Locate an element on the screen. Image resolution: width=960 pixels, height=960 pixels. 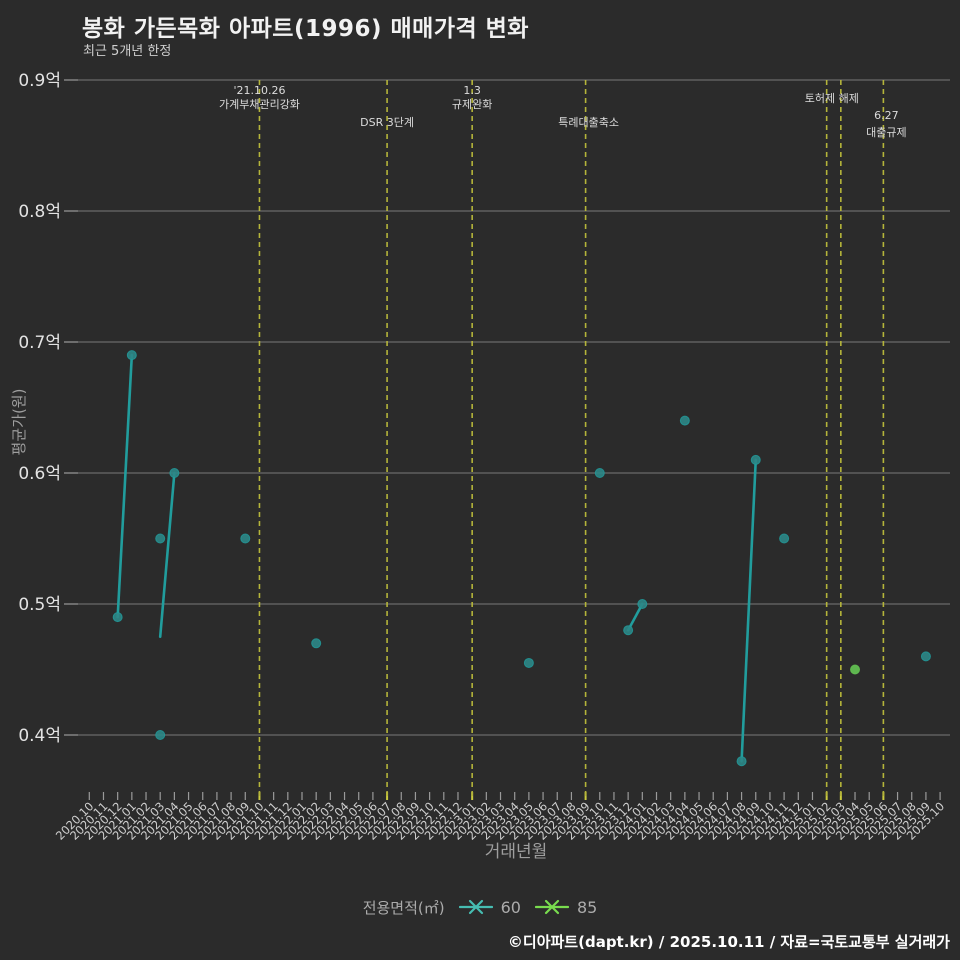
policy-label: 규제완화 is located at coordinates (472, 104).